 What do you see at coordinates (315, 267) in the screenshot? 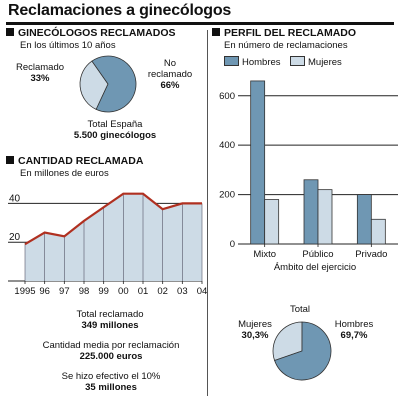
I see `bar-xlabel: Ámbito del ejercicio` at bounding box center [315, 267].